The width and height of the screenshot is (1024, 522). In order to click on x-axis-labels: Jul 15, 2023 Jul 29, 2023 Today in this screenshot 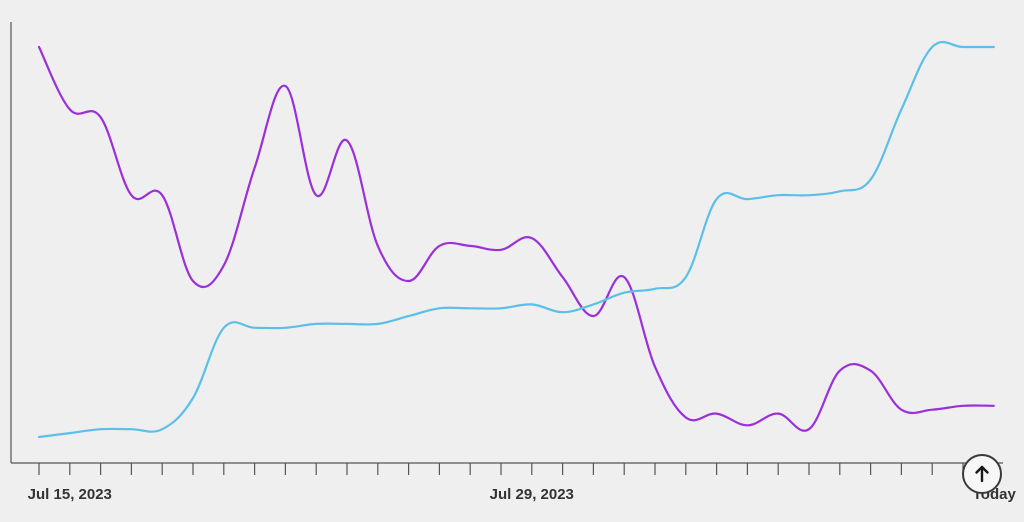, I will do `click(522, 494)`.